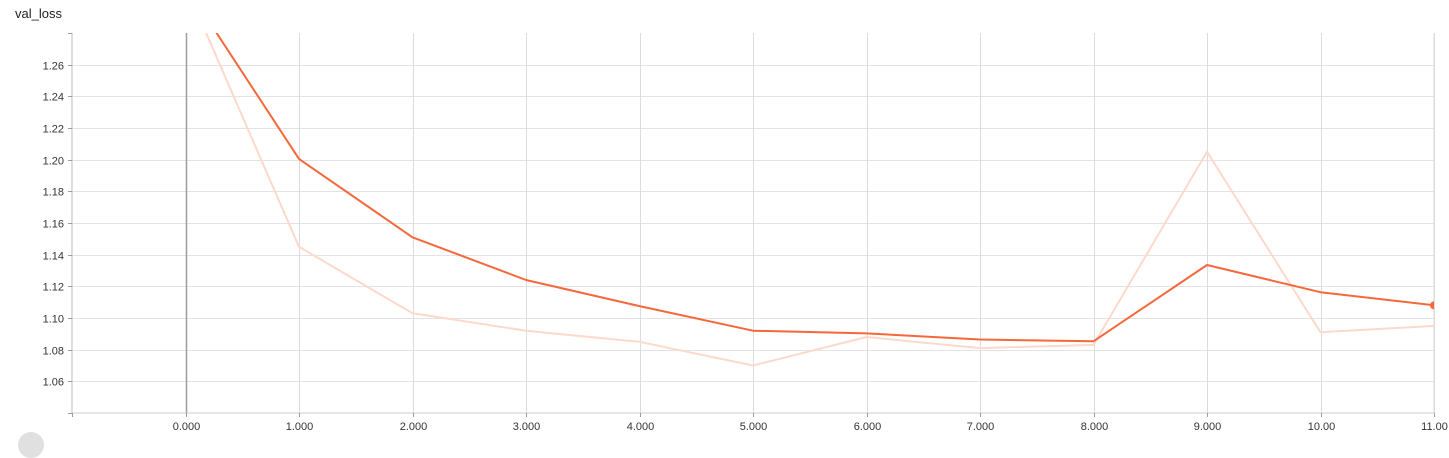  I want to click on x-tick-label: 6.000, so click(868, 427).